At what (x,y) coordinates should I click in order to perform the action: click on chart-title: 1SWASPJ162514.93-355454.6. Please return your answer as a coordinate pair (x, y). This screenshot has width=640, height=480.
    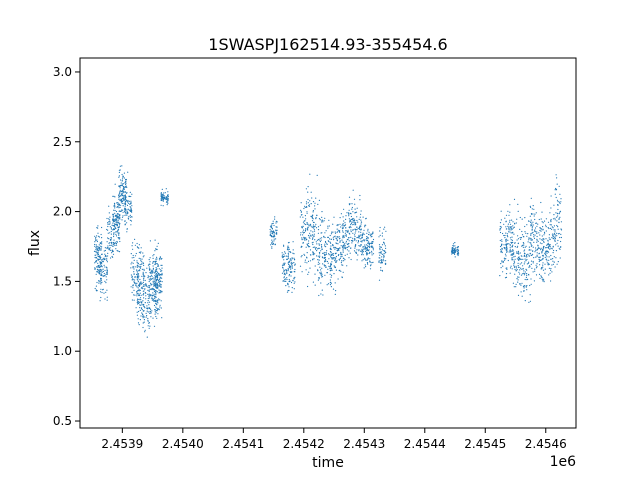
    Looking at the image, I should click on (327, 44).